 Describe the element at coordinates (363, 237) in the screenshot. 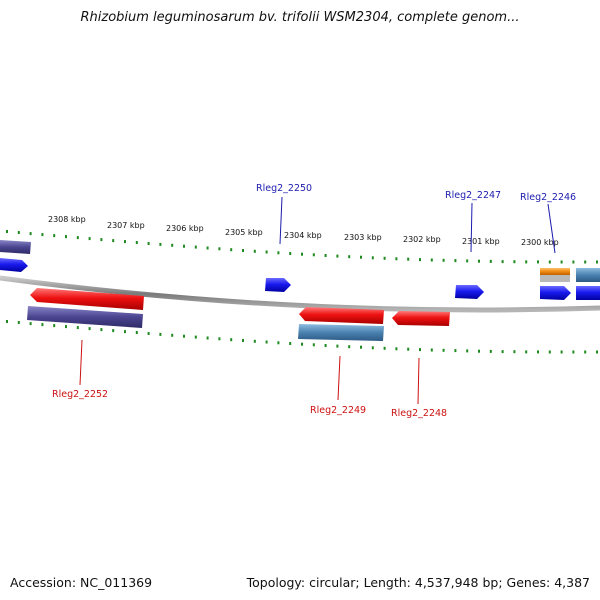

I see `scale-label: 2303 kbp` at that location.